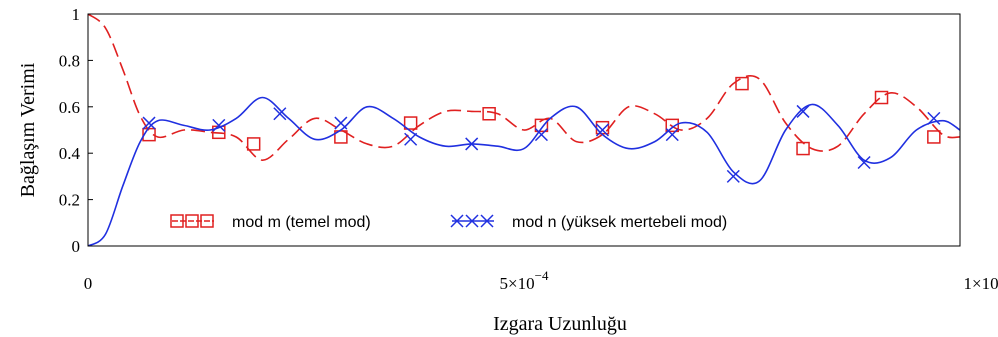  What do you see at coordinates (560, 324) in the screenshot?
I see `x-axis-label: Izgara Uzunluğu` at bounding box center [560, 324].